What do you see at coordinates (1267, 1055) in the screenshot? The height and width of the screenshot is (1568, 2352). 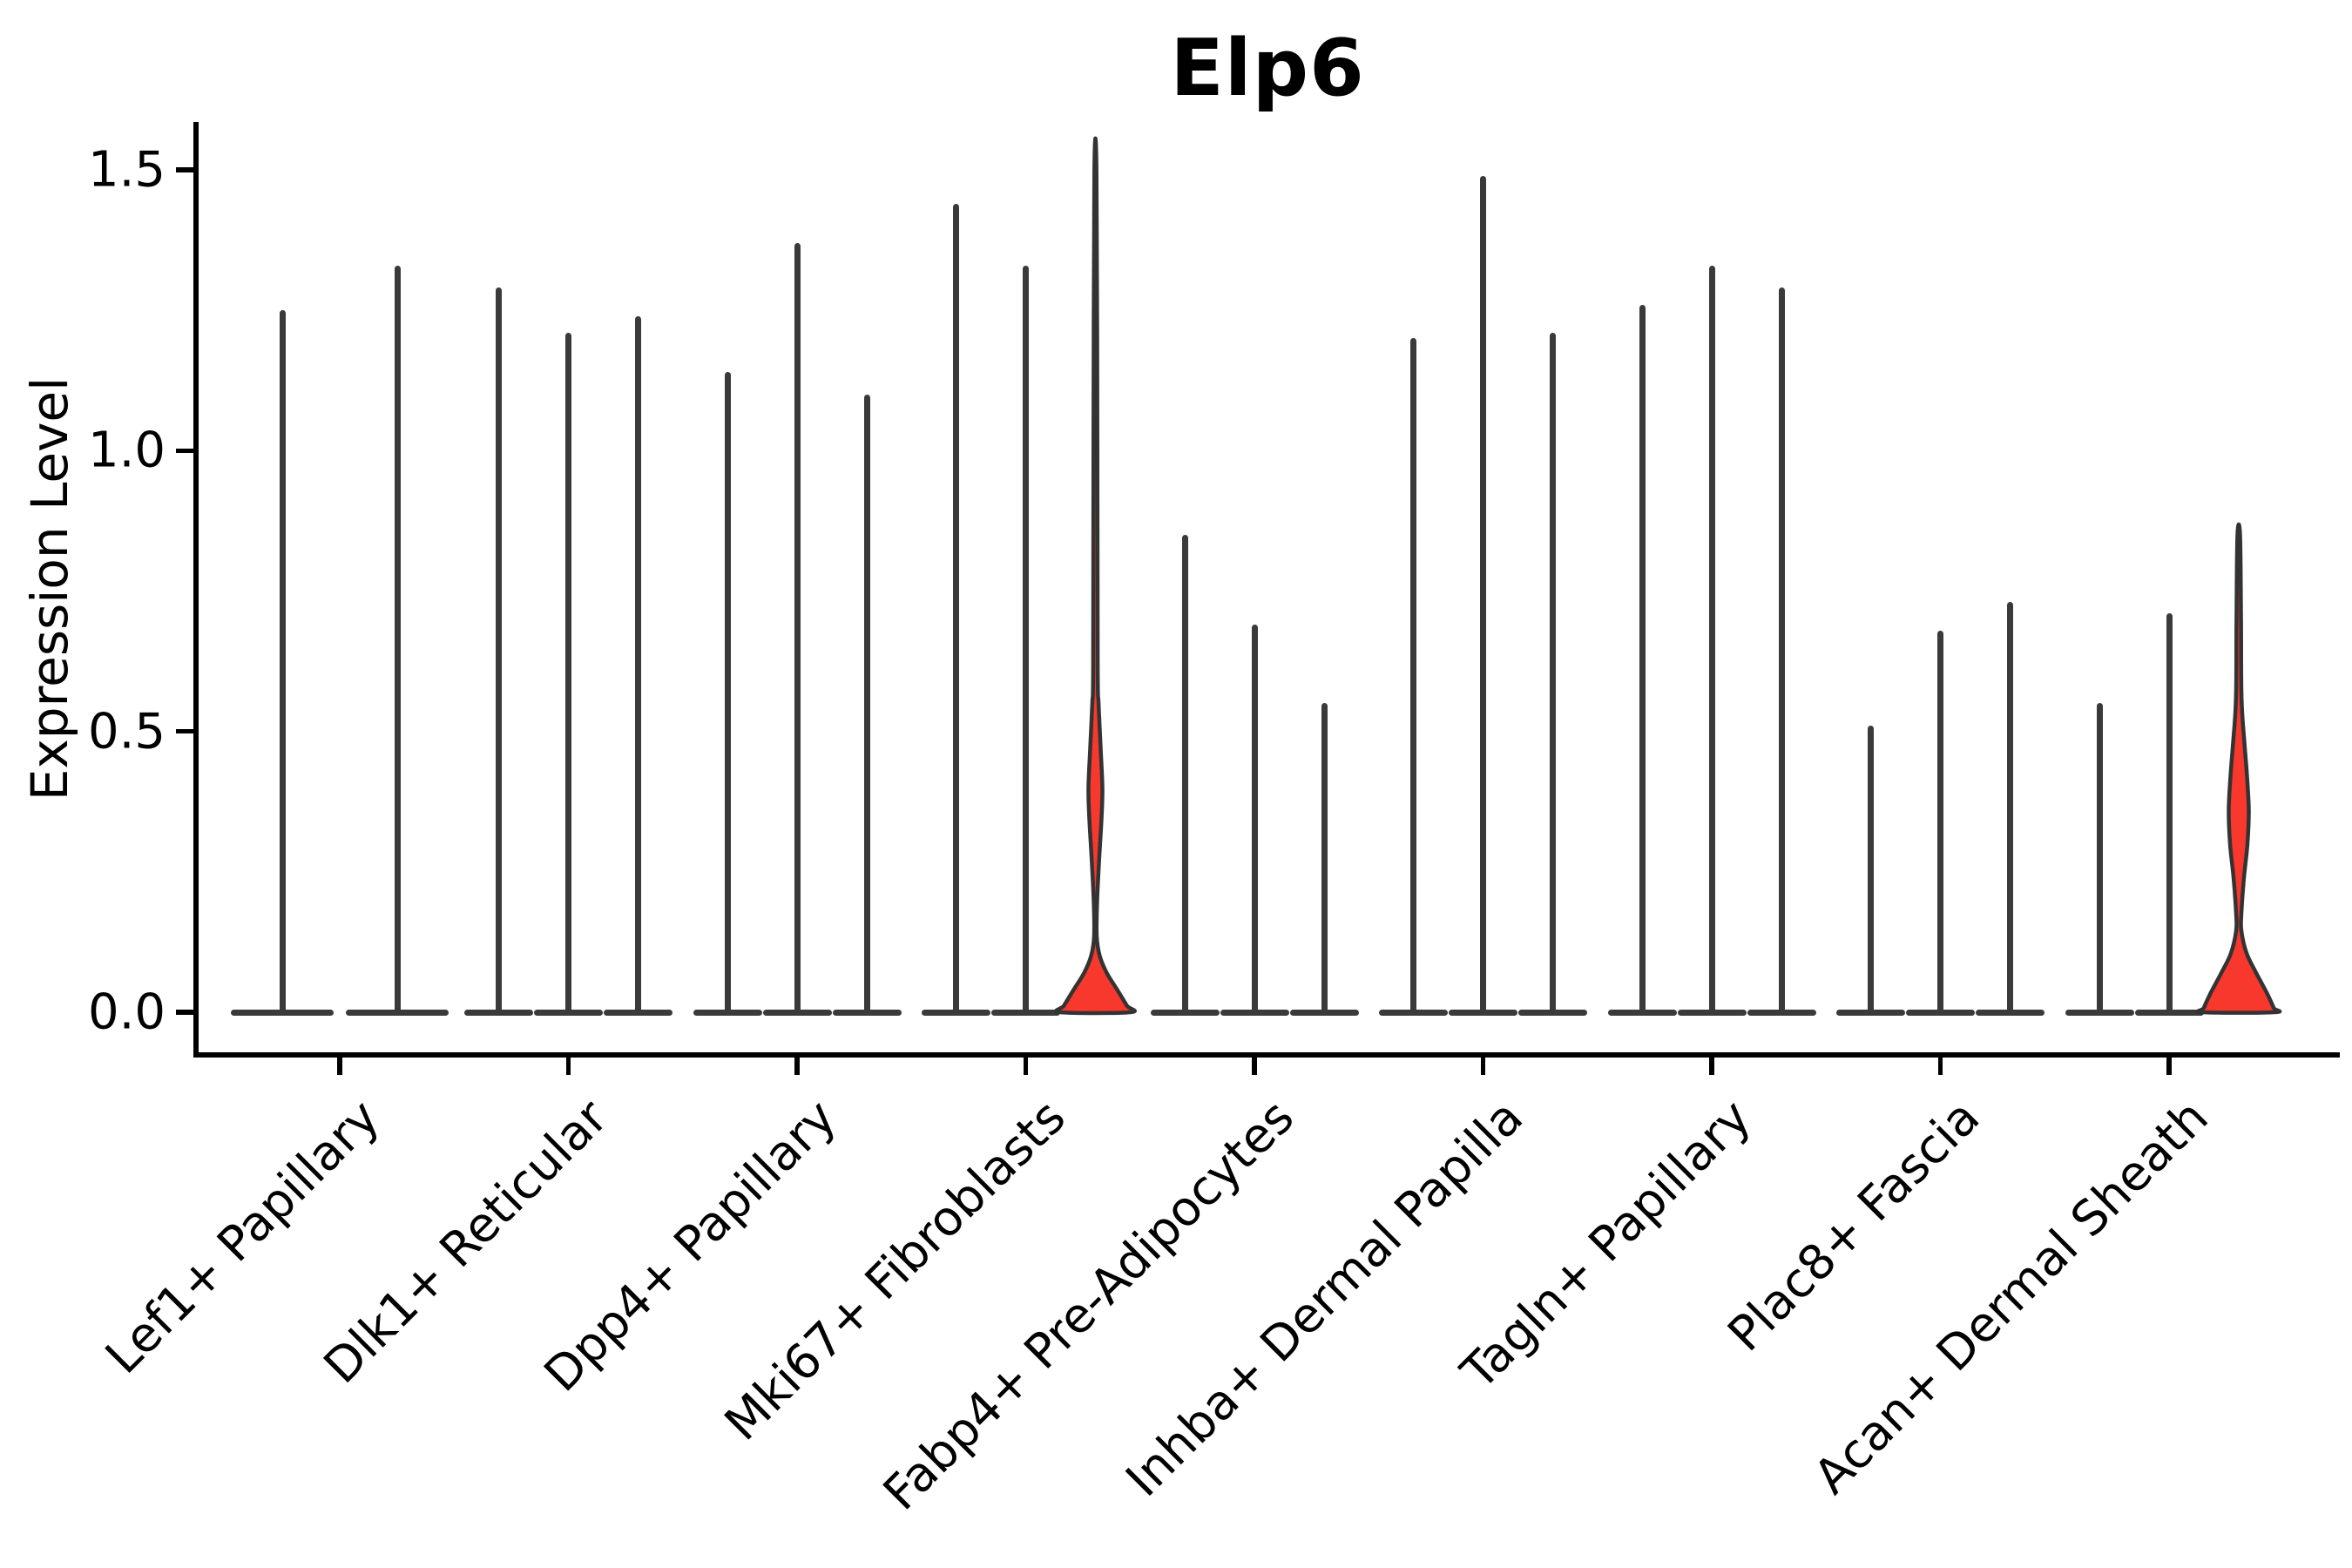 I see `x-axis-spine` at bounding box center [1267, 1055].